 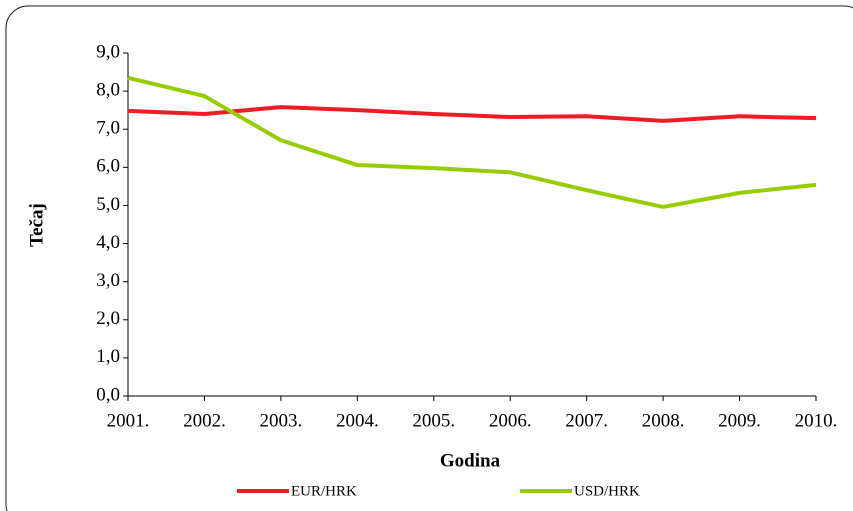 What do you see at coordinates (472, 114) in the screenshot?
I see `series-line` at bounding box center [472, 114].